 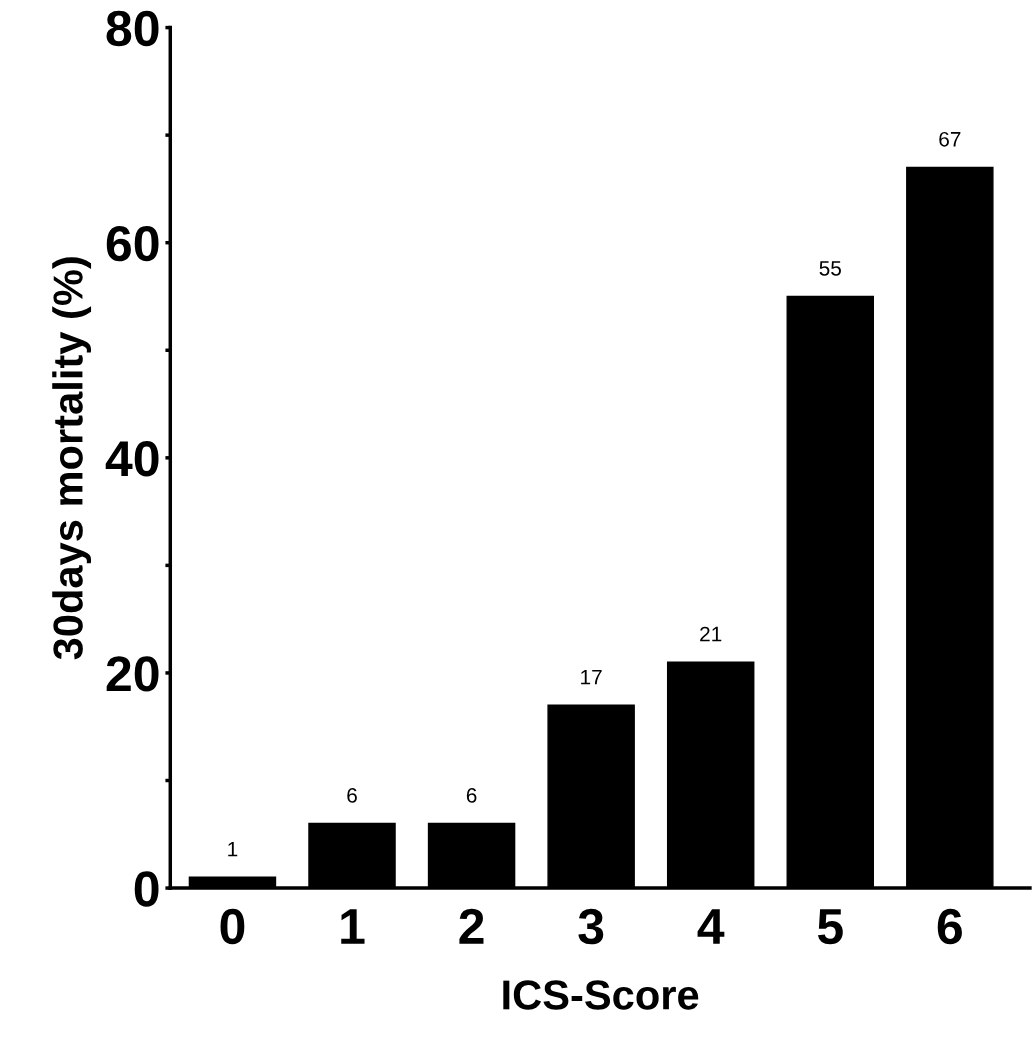 What do you see at coordinates (711, 926) in the screenshot?
I see `x-tick-label: 4` at bounding box center [711, 926].